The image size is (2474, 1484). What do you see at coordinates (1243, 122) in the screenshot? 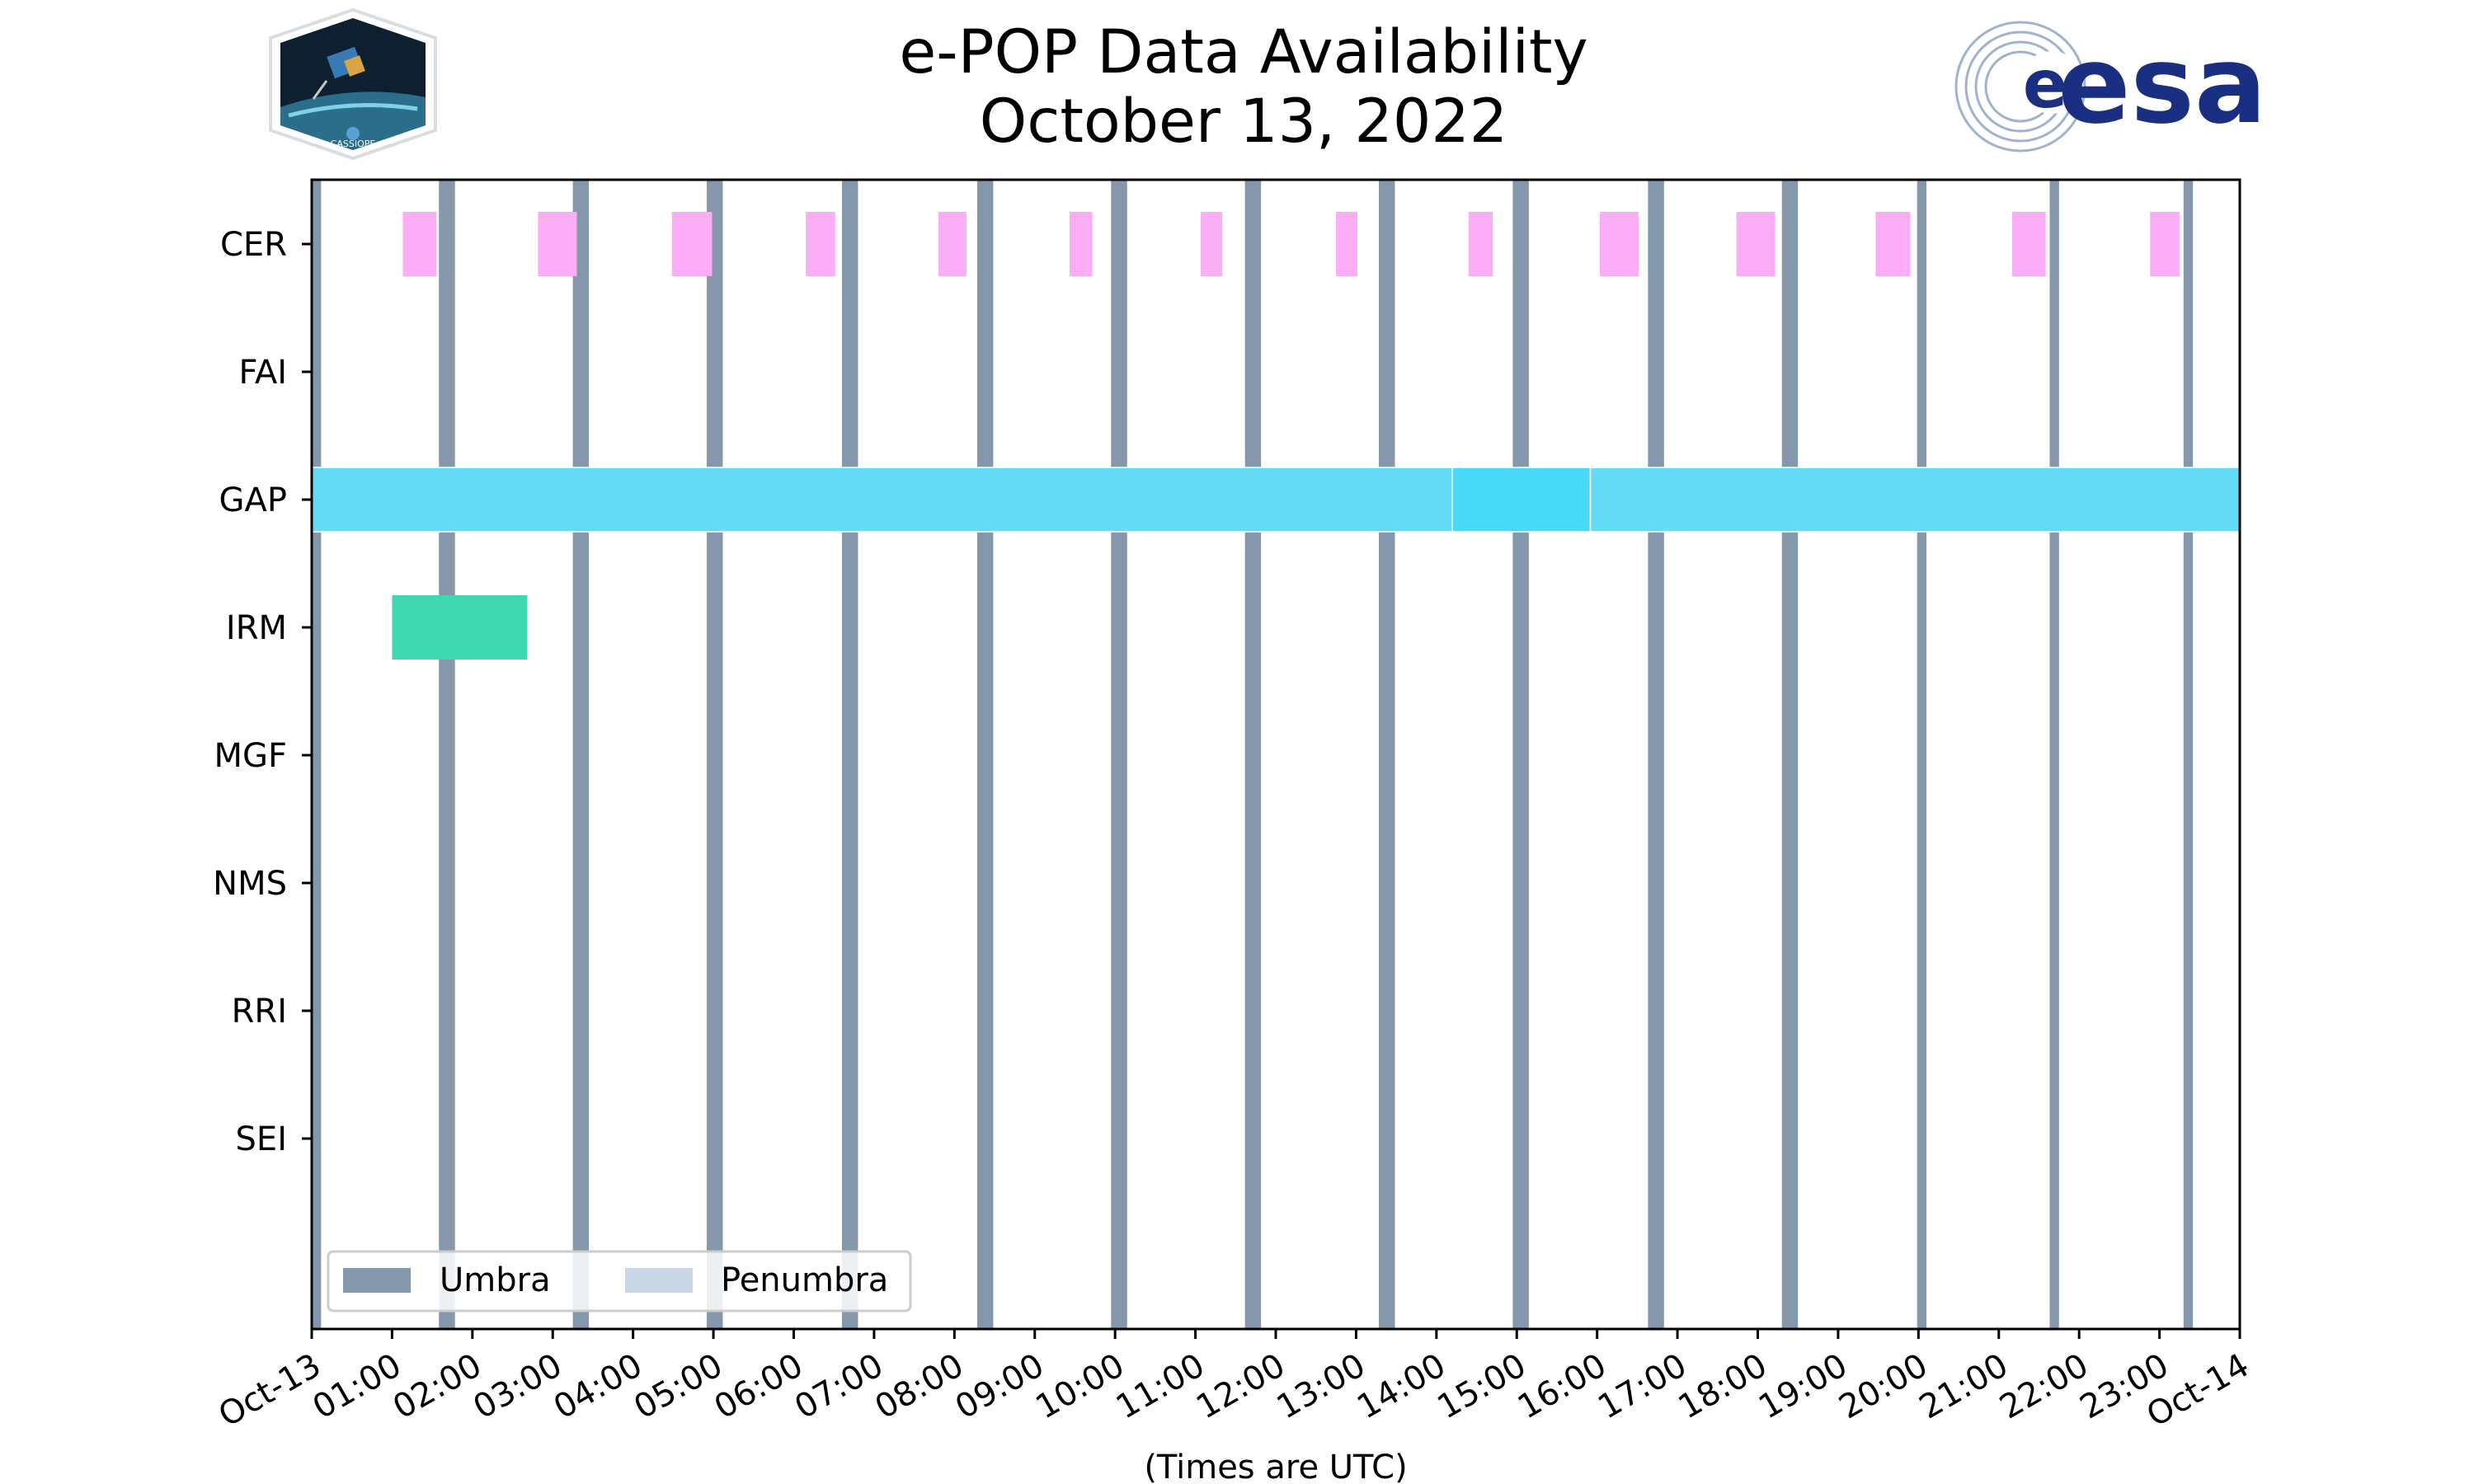
I see `chart-title-line-2: October 13, 2022` at bounding box center [1243, 122].